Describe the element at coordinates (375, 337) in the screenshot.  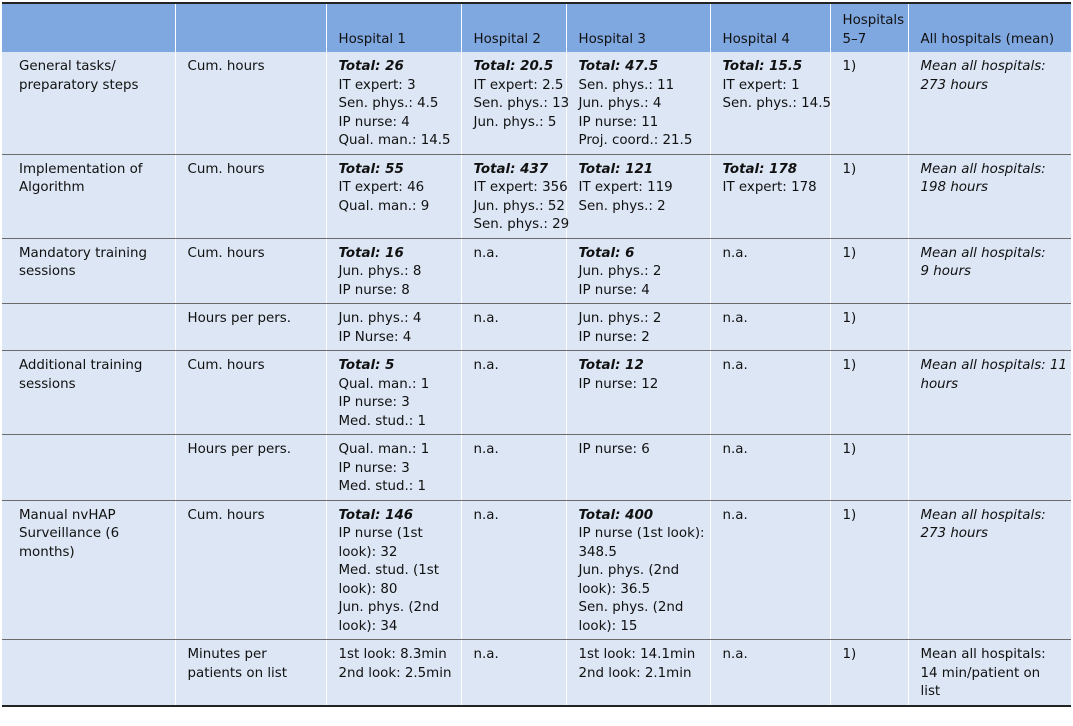
I see `staff-hours: IP Nurse: 4` at that location.